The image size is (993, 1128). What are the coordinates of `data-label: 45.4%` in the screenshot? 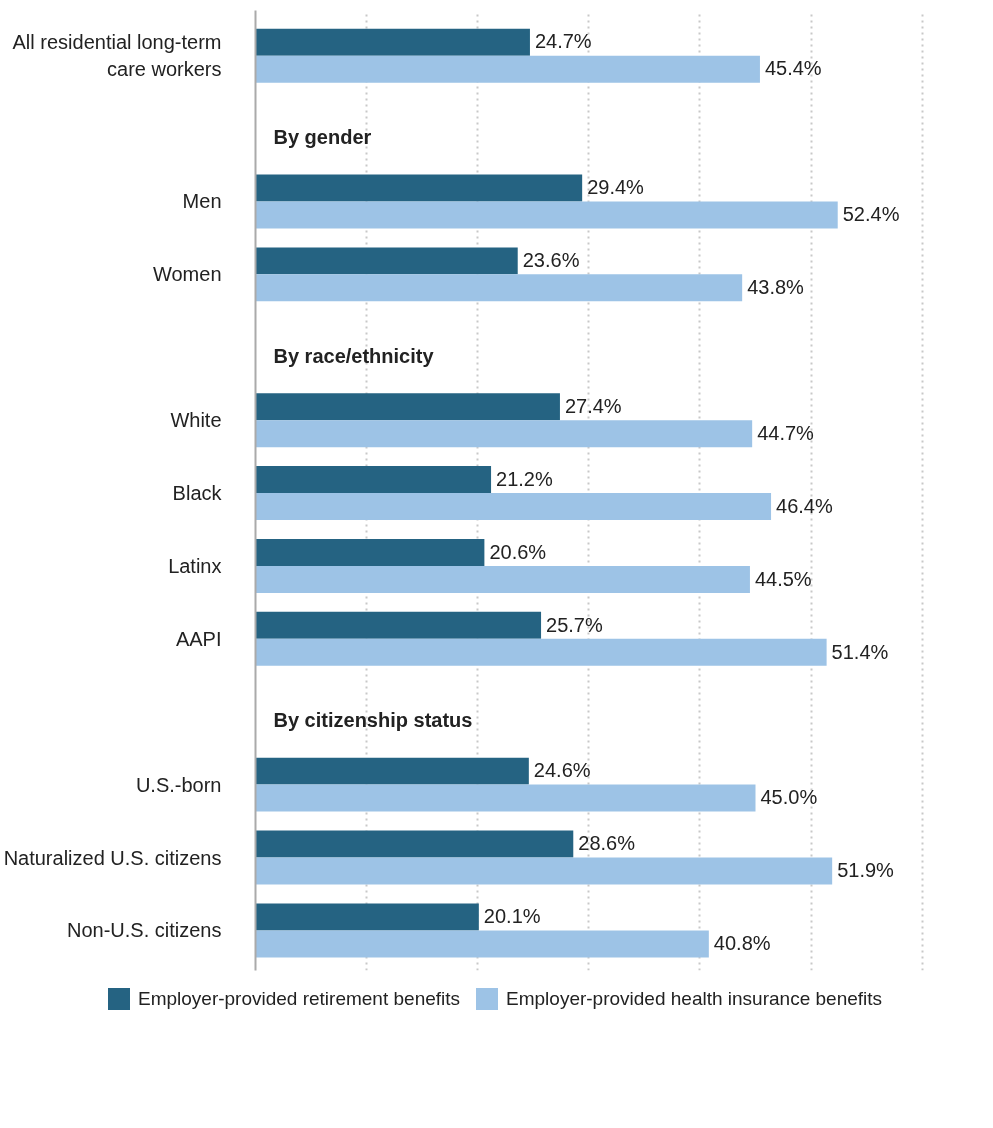 It's located at (793, 68).